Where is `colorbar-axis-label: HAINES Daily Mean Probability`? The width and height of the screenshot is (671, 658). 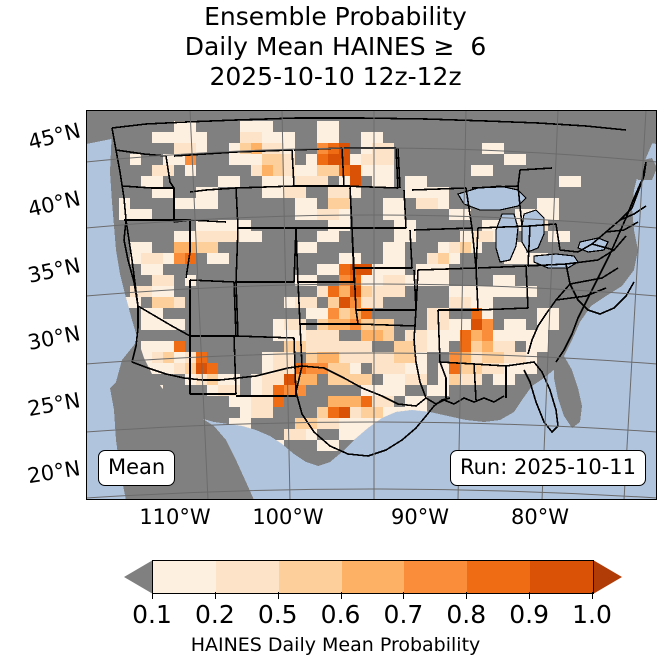
colorbar-axis-label: HAINES Daily Mean Probability is located at coordinates (335, 645).